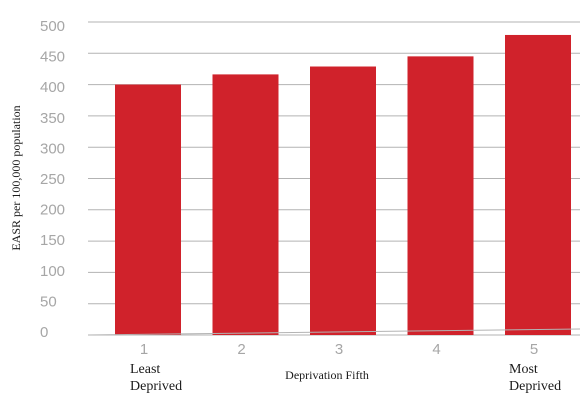 This screenshot has height=394, width=580. What do you see at coordinates (241, 349) in the screenshot?
I see `x-tick-label: 2` at bounding box center [241, 349].